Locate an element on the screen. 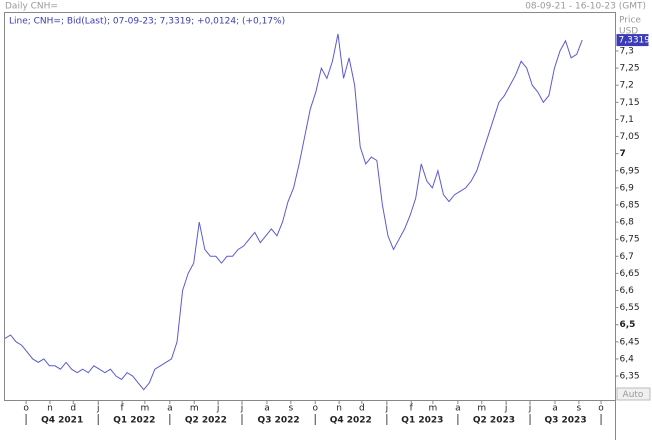 The width and height of the screenshot is (652, 440). y-tick-label: 6,55 is located at coordinates (630, 308).